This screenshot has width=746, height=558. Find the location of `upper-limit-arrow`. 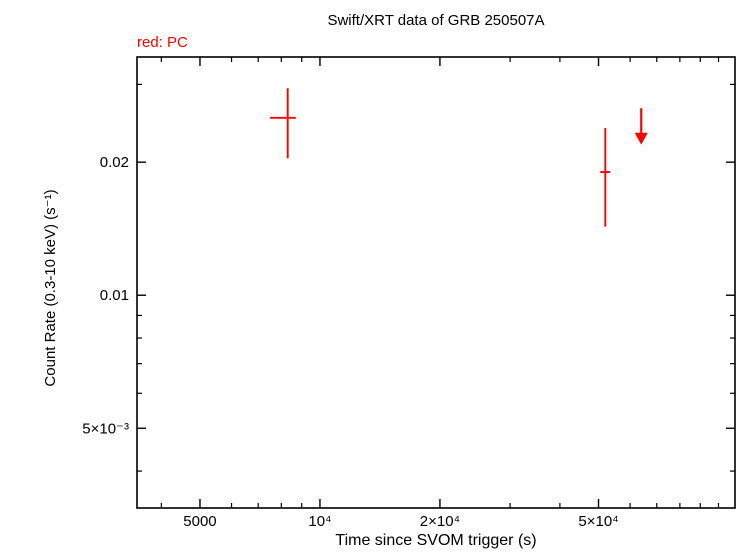

upper-limit-arrow is located at coordinates (641, 126).